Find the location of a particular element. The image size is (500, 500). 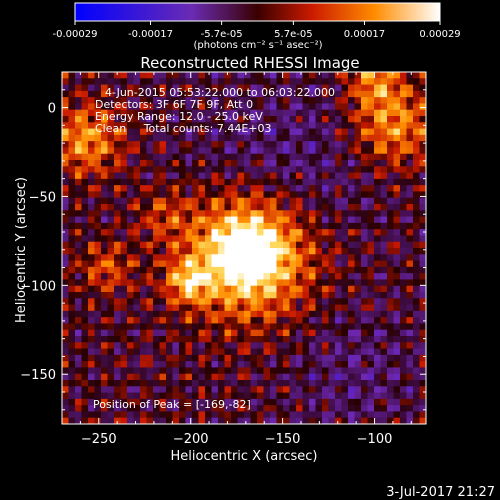

info-energy-range: Energy Range: 12.0 - 25.0 keV is located at coordinates (179, 116).